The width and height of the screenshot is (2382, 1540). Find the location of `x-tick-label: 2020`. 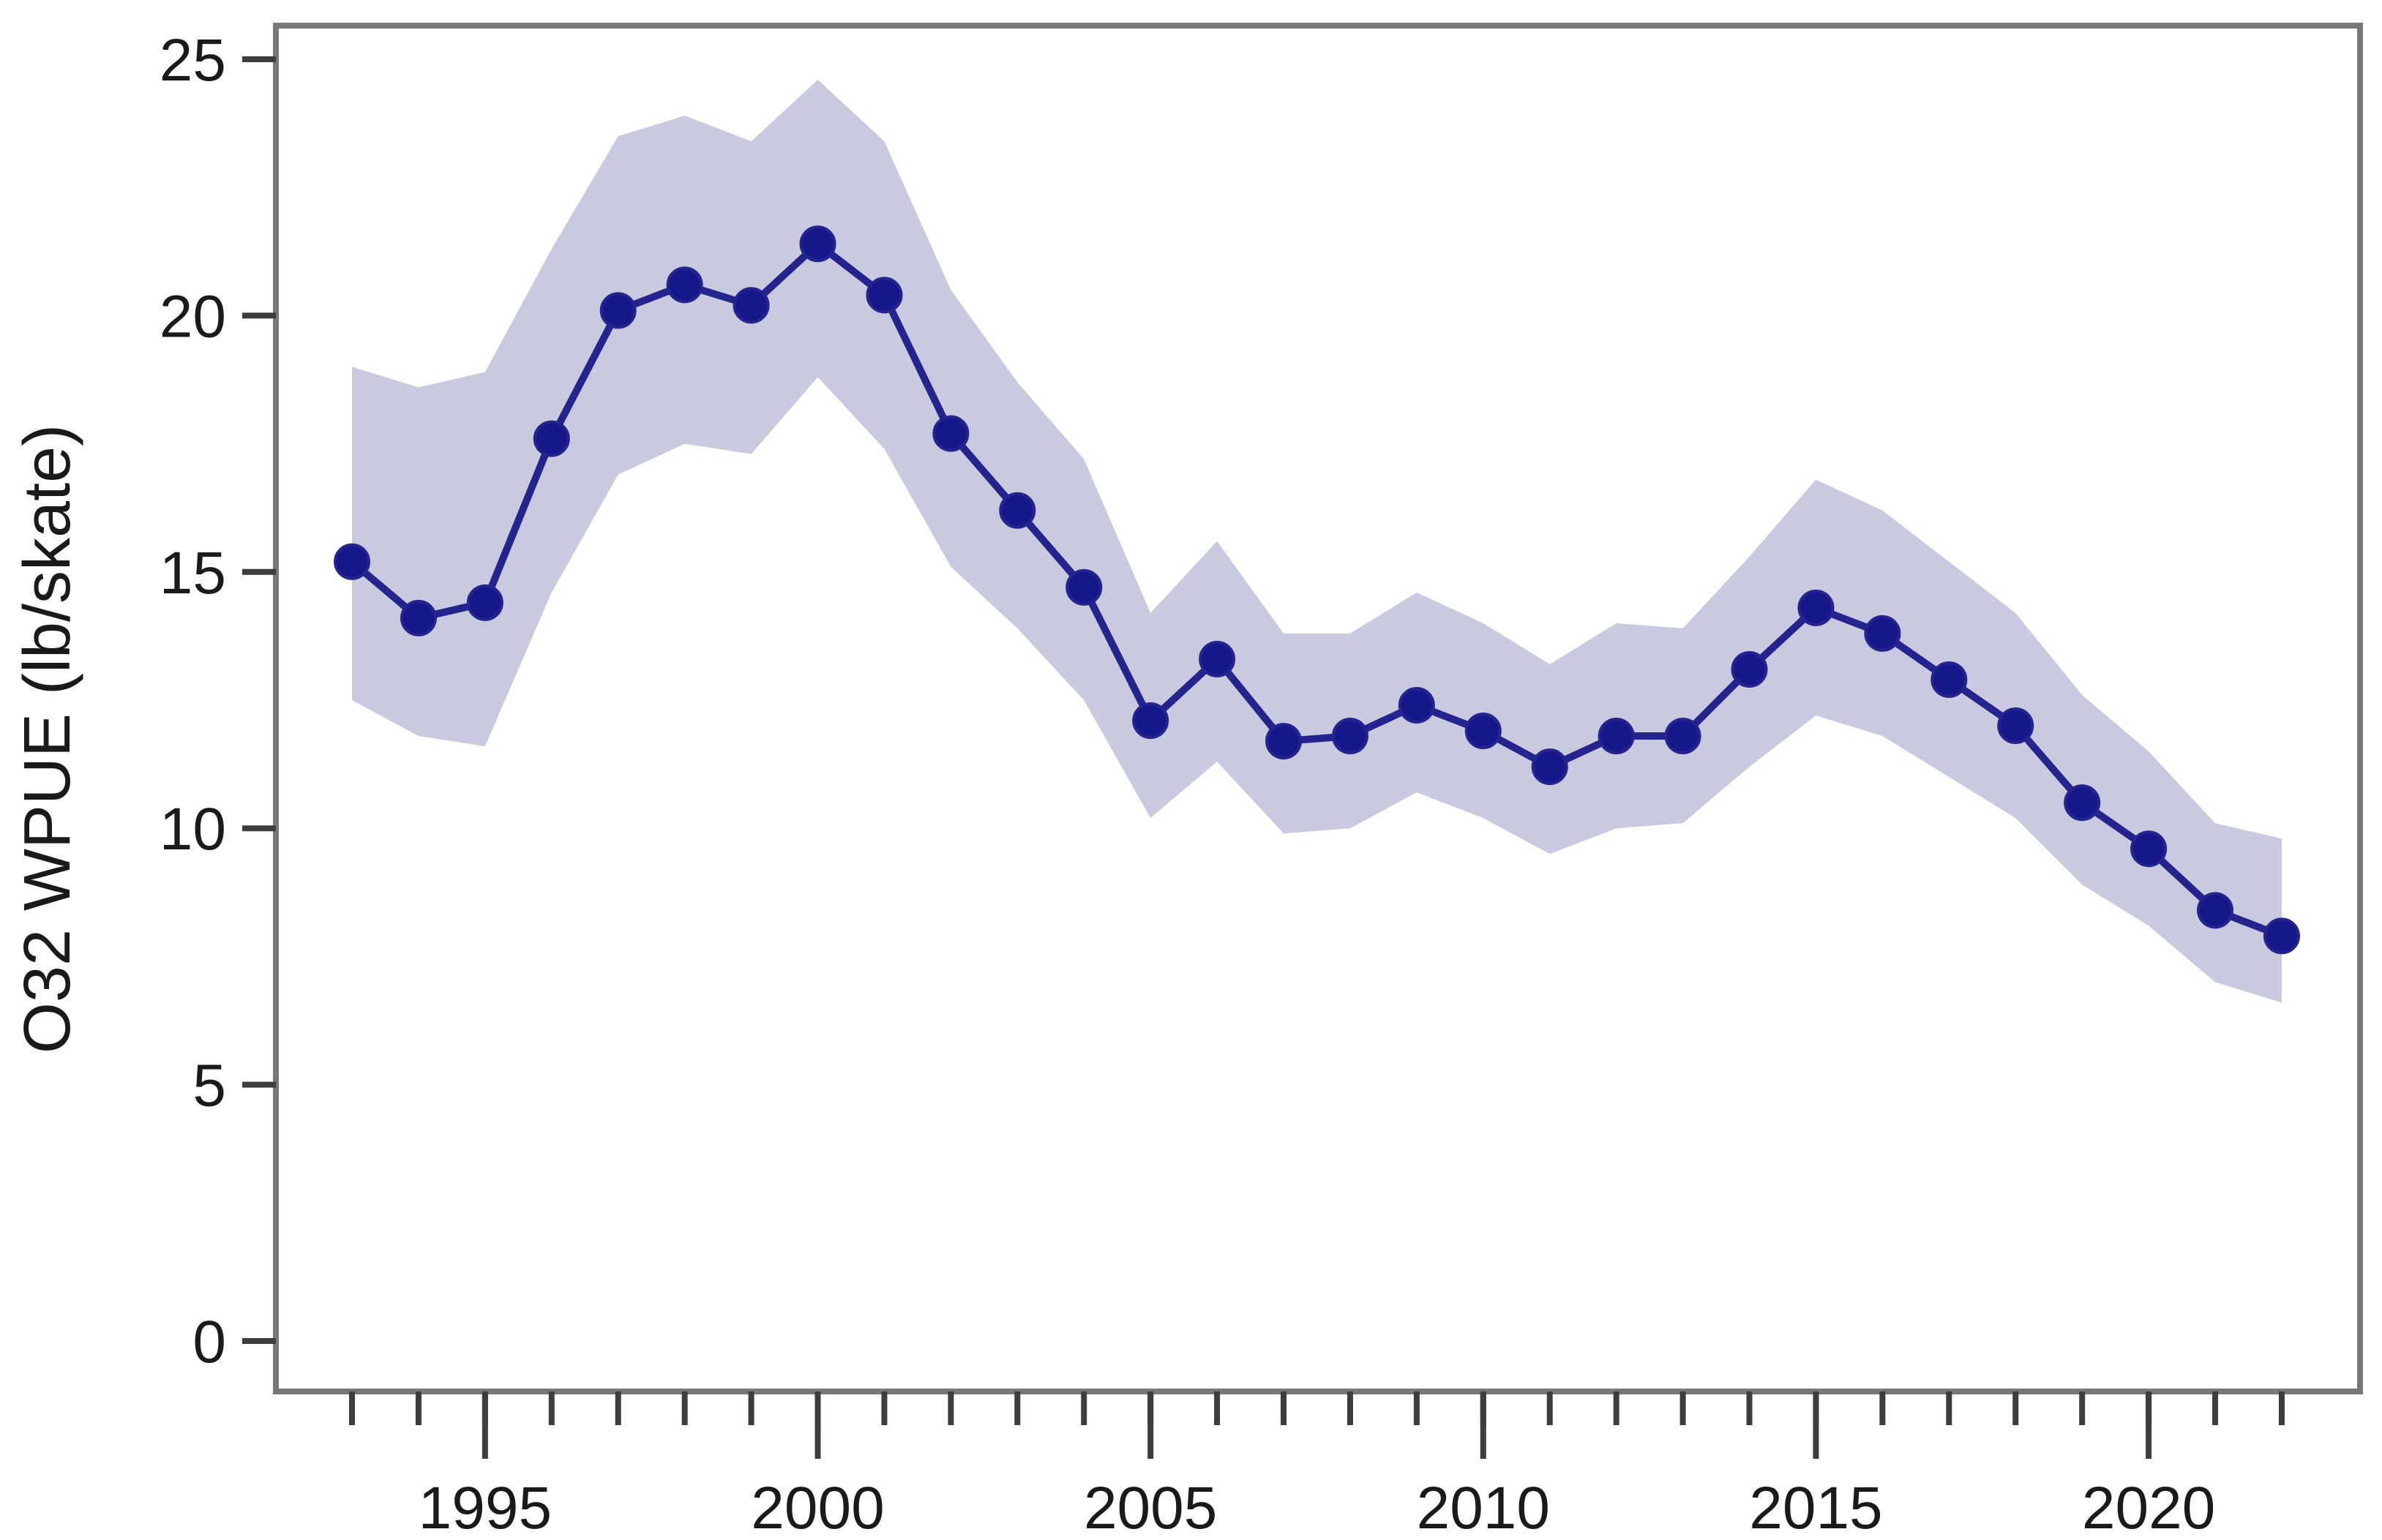

x-tick-label: 2020 is located at coordinates (2148, 1507).